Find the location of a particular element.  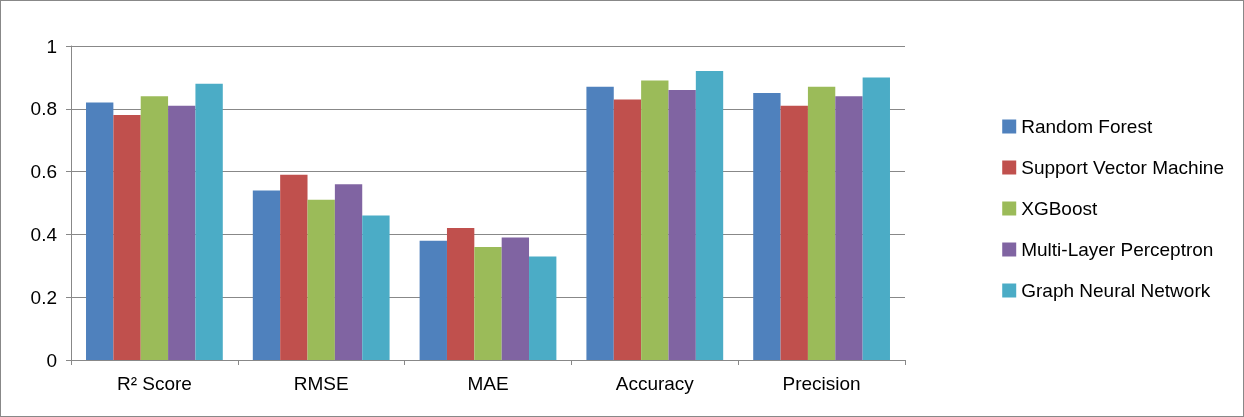

x-tick-label: R² Score is located at coordinates (154, 383).